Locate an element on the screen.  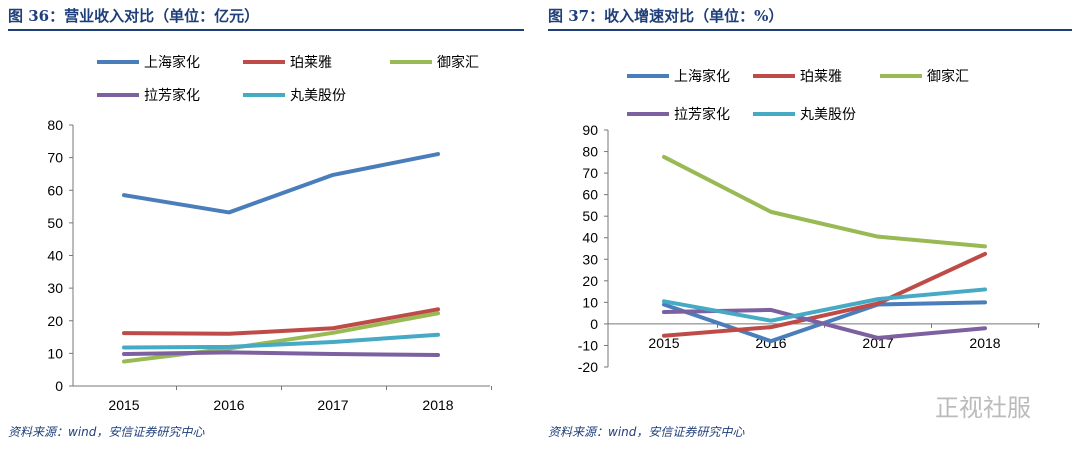
chart-title-36: 图 36：营业收入对比（单位：亿元） is located at coordinates (134, 16).